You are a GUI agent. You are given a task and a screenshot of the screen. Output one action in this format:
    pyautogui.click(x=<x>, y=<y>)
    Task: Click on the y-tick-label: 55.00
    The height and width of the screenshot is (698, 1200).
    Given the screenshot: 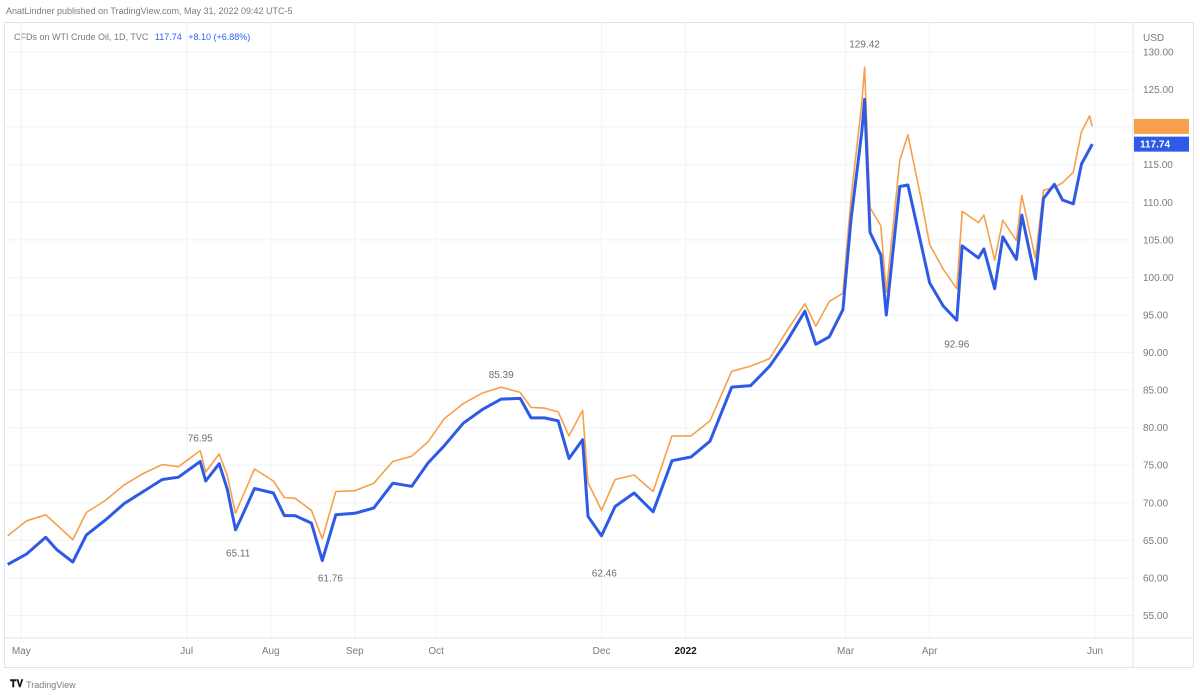 What is the action you would take?
    pyautogui.click(x=1155, y=616)
    